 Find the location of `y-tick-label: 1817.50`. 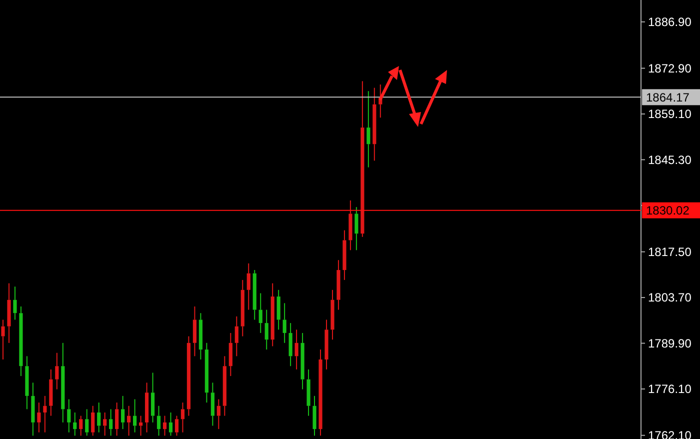

y-tick-label: 1817.50 is located at coordinates (670, 252).